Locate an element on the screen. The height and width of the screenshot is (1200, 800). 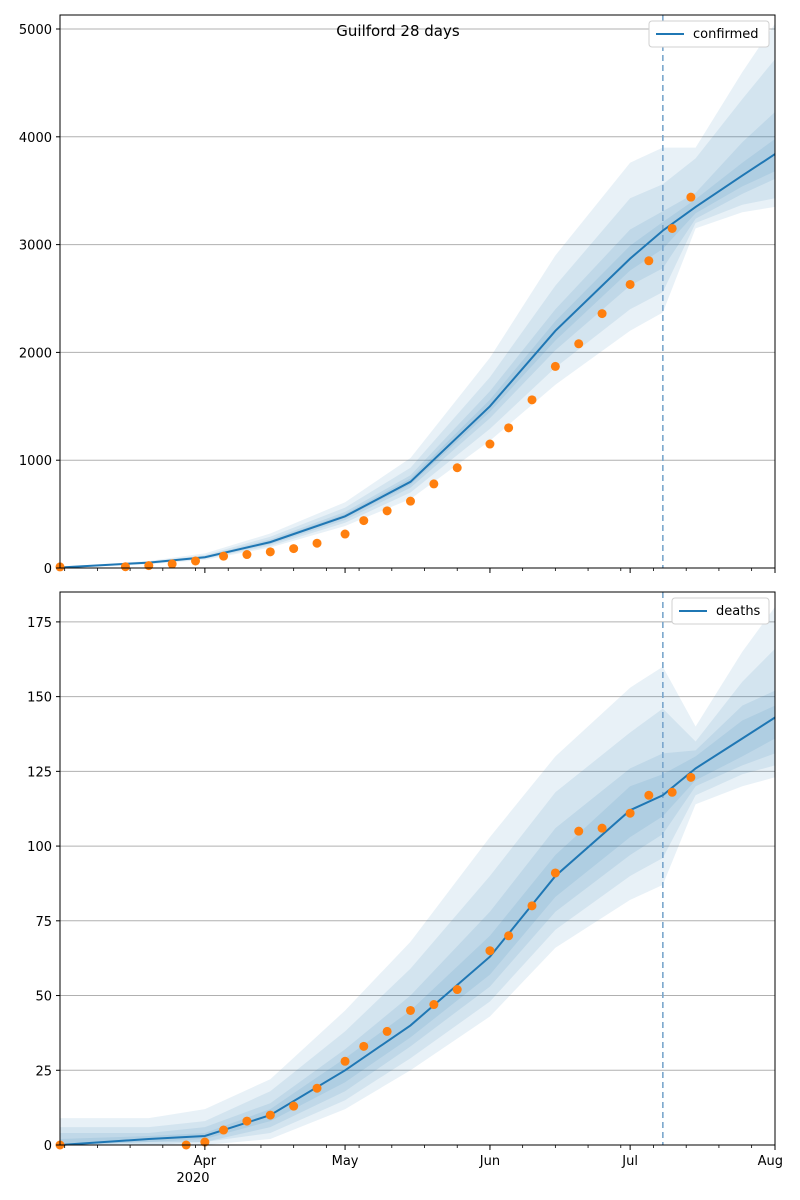
x-tick-label: May is located at coordinates (345, 1161).